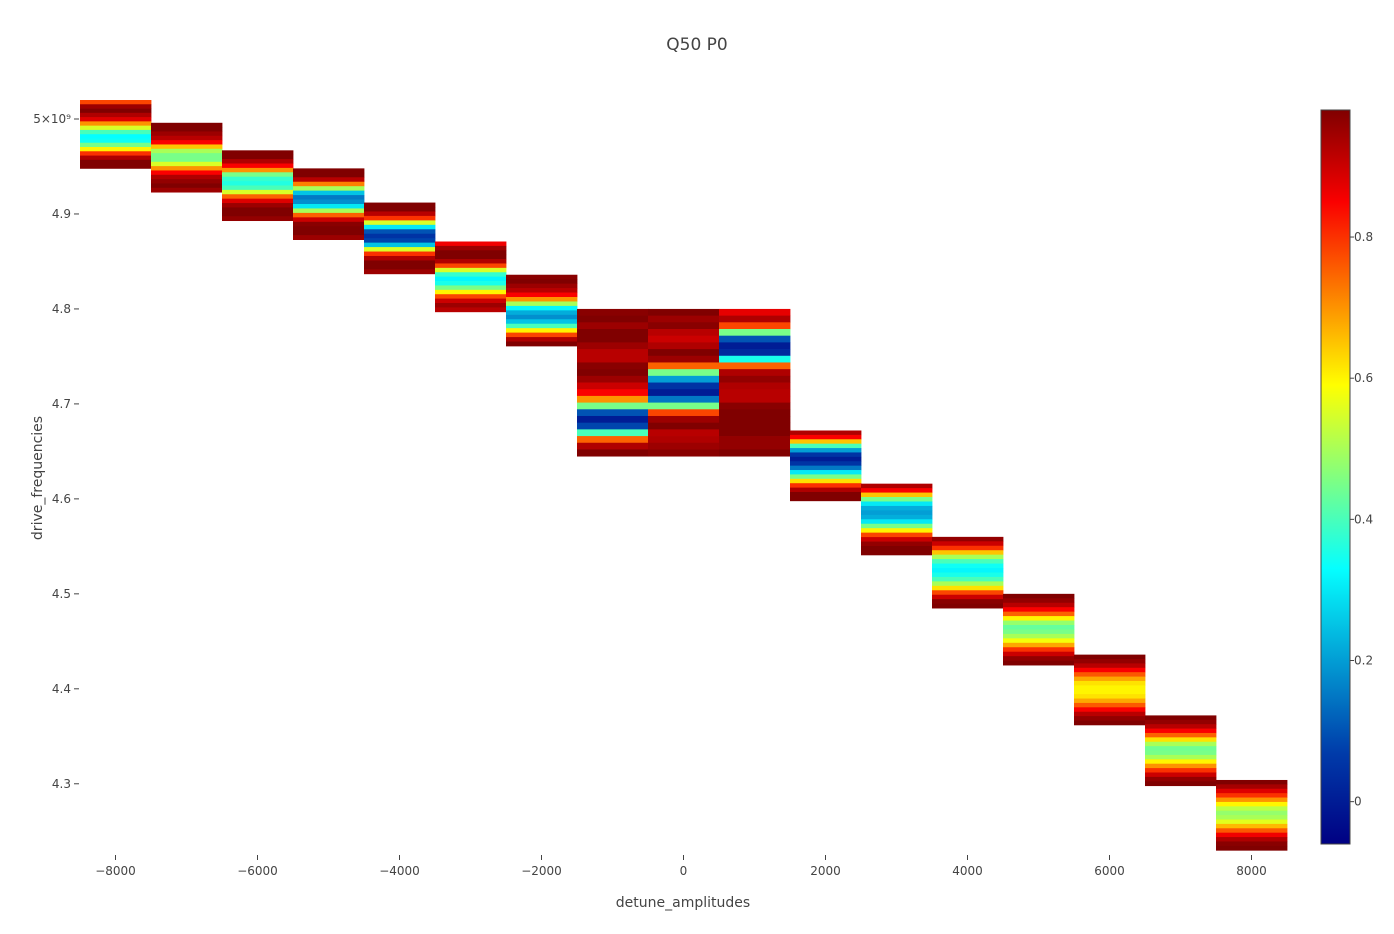 The image size is (1394, 934). I want to click on x-tick-label: −4000, so click(399, 871).